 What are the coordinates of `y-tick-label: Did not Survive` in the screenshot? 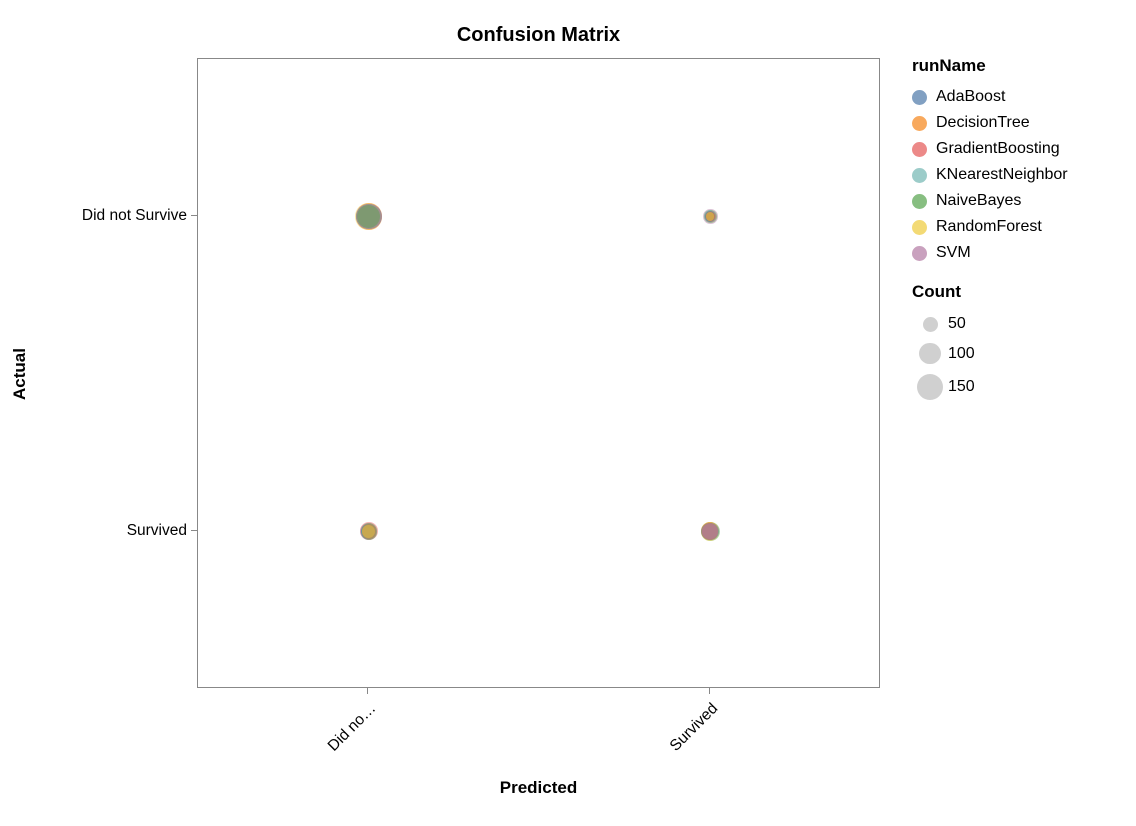 It's located at (134, 215).